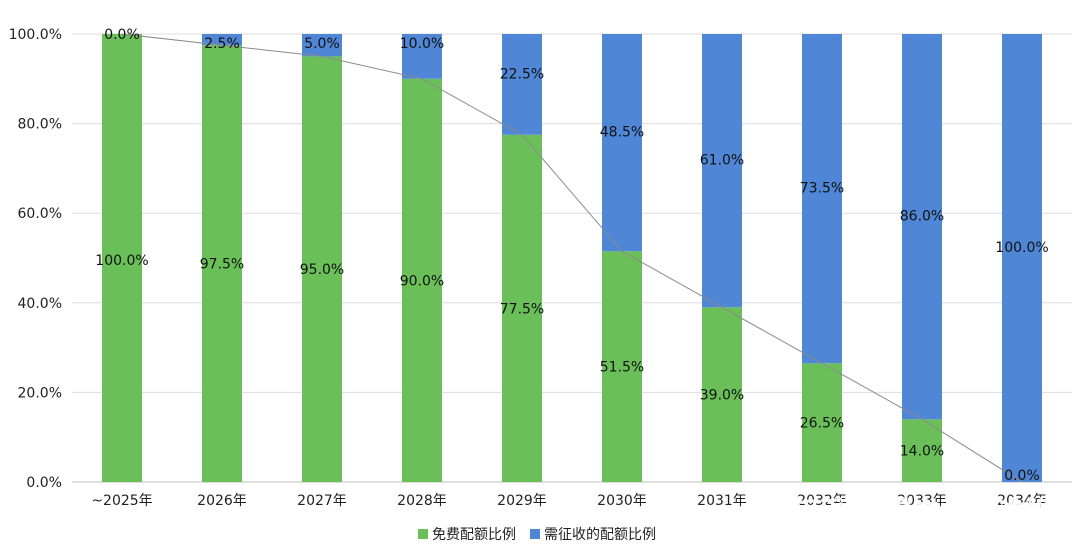  What do you see at coordinates (422, 44) in the screenshot?
I see `data-label-paid: 10.0%` at bounding box center [422, 44].